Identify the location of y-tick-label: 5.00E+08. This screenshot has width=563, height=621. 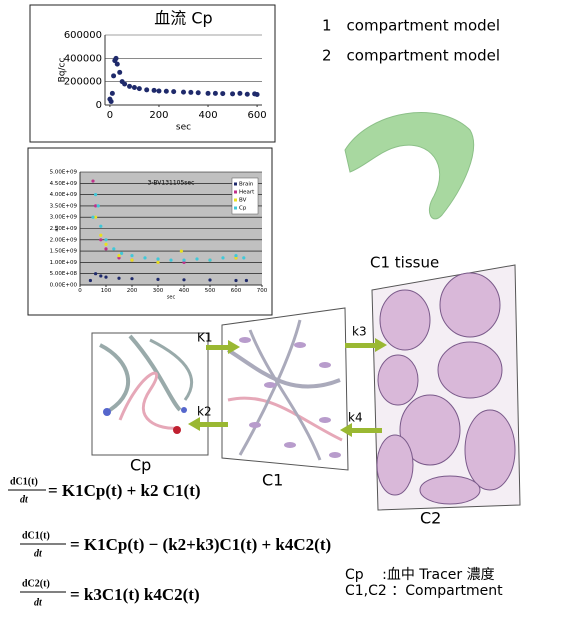
(64, 274).